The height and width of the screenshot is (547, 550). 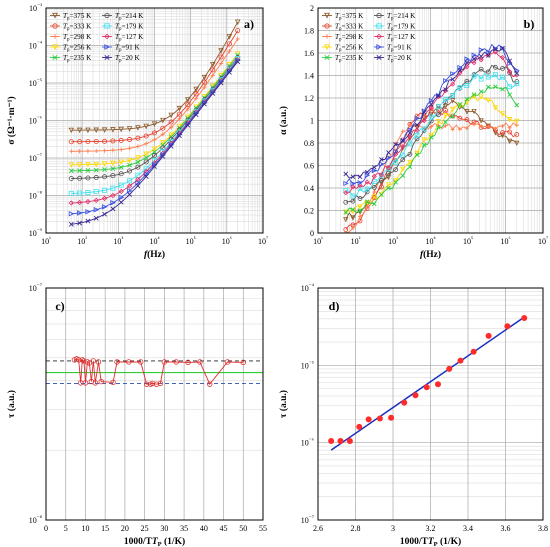 What do you see at coordinates (154, 254) in the screenshot?
I see `x-axis-label: f(Hz)` at bounding box center [154, 254].